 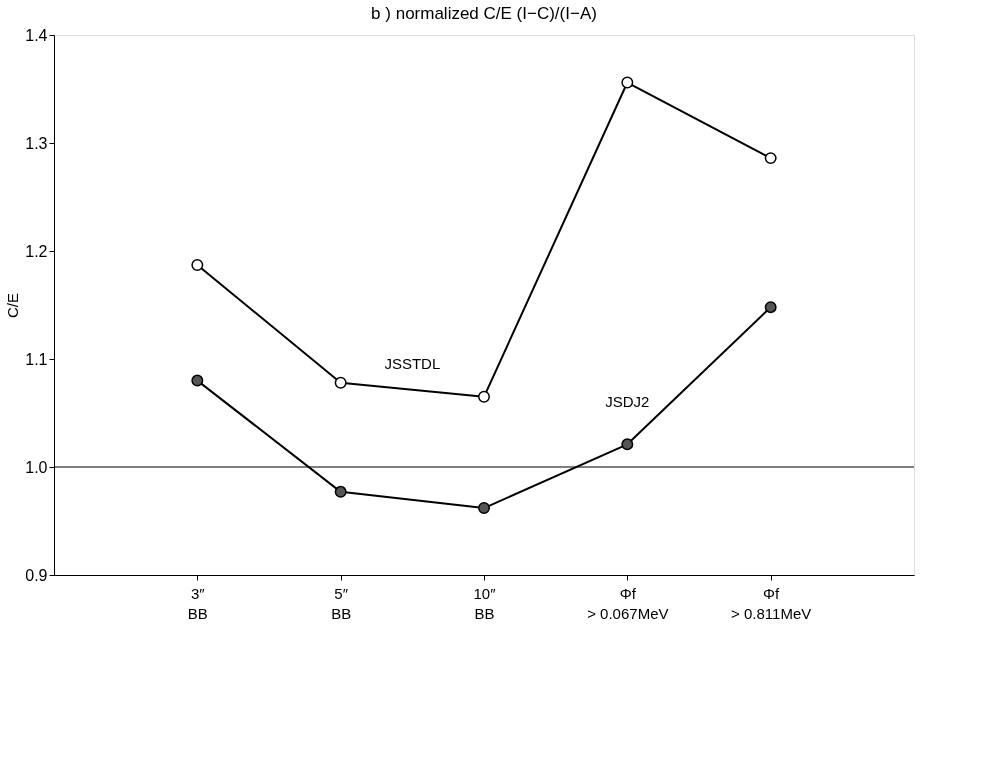 I want to click on y-axis-title: C/E, so click(x=13, y=305).